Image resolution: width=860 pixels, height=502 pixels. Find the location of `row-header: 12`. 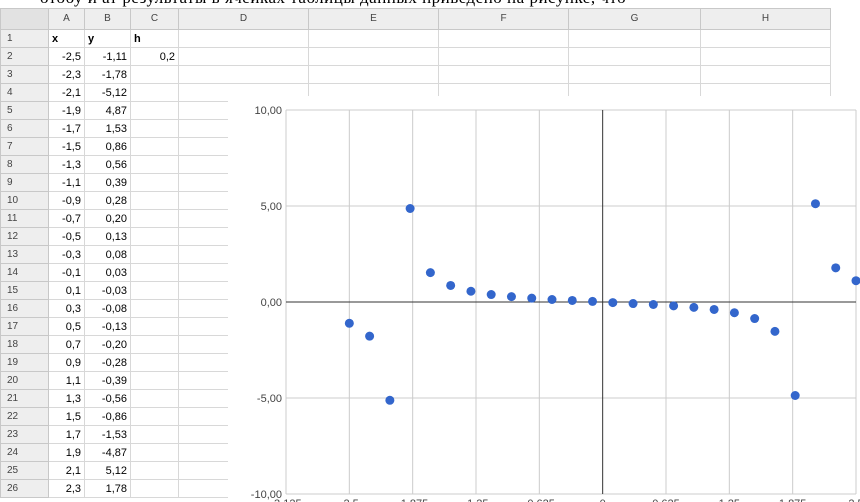

row-header: 12 is located at coordinates (24, 236).